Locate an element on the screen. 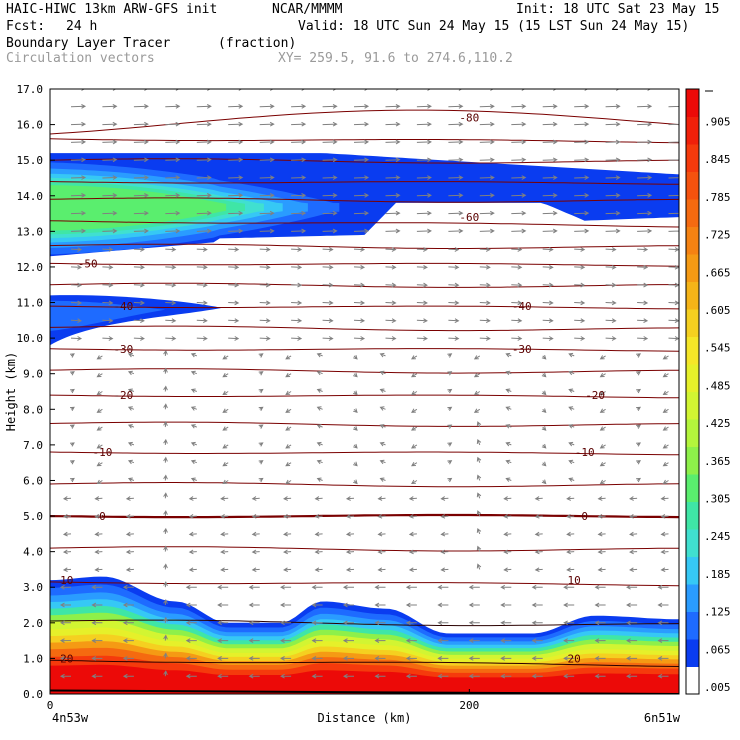  colorbar-label: .485 is located at coordinates (717, 385).